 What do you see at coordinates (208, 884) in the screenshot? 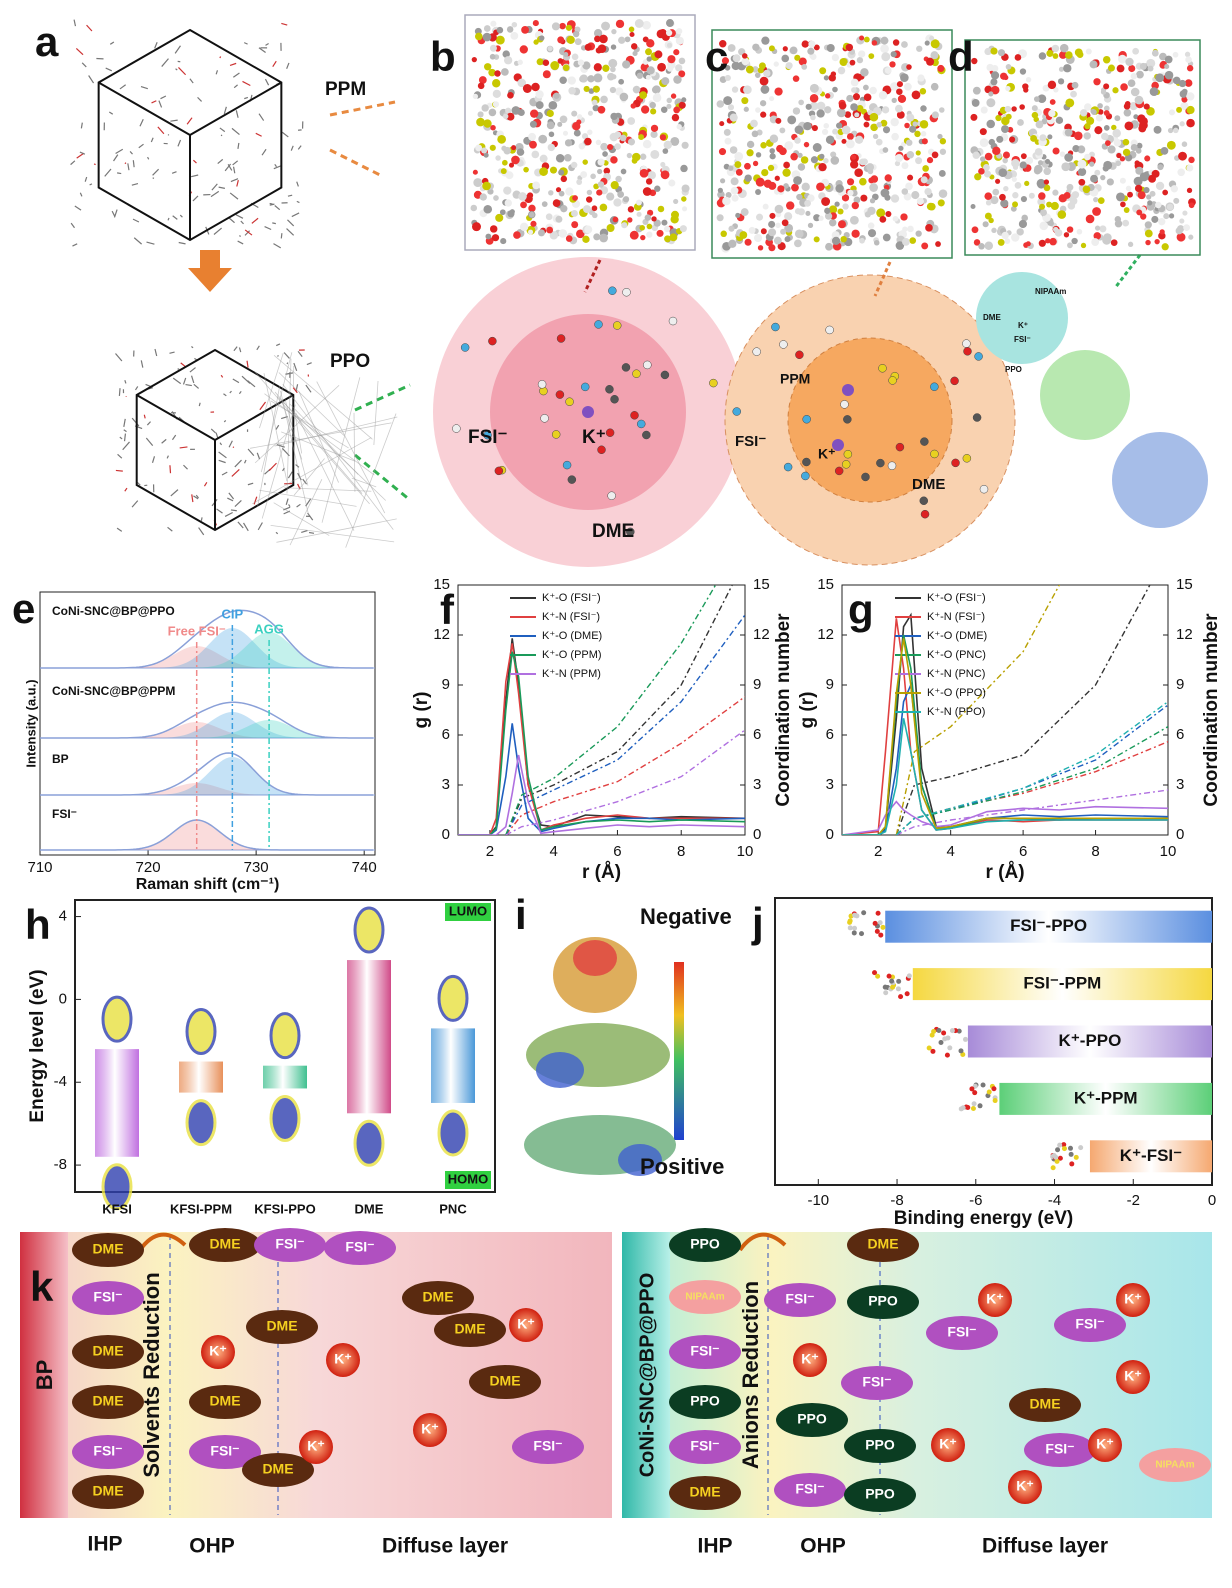
I see `x-axis-label: Raman shift (cm⁻¹)` at bounding box center [208, 884].